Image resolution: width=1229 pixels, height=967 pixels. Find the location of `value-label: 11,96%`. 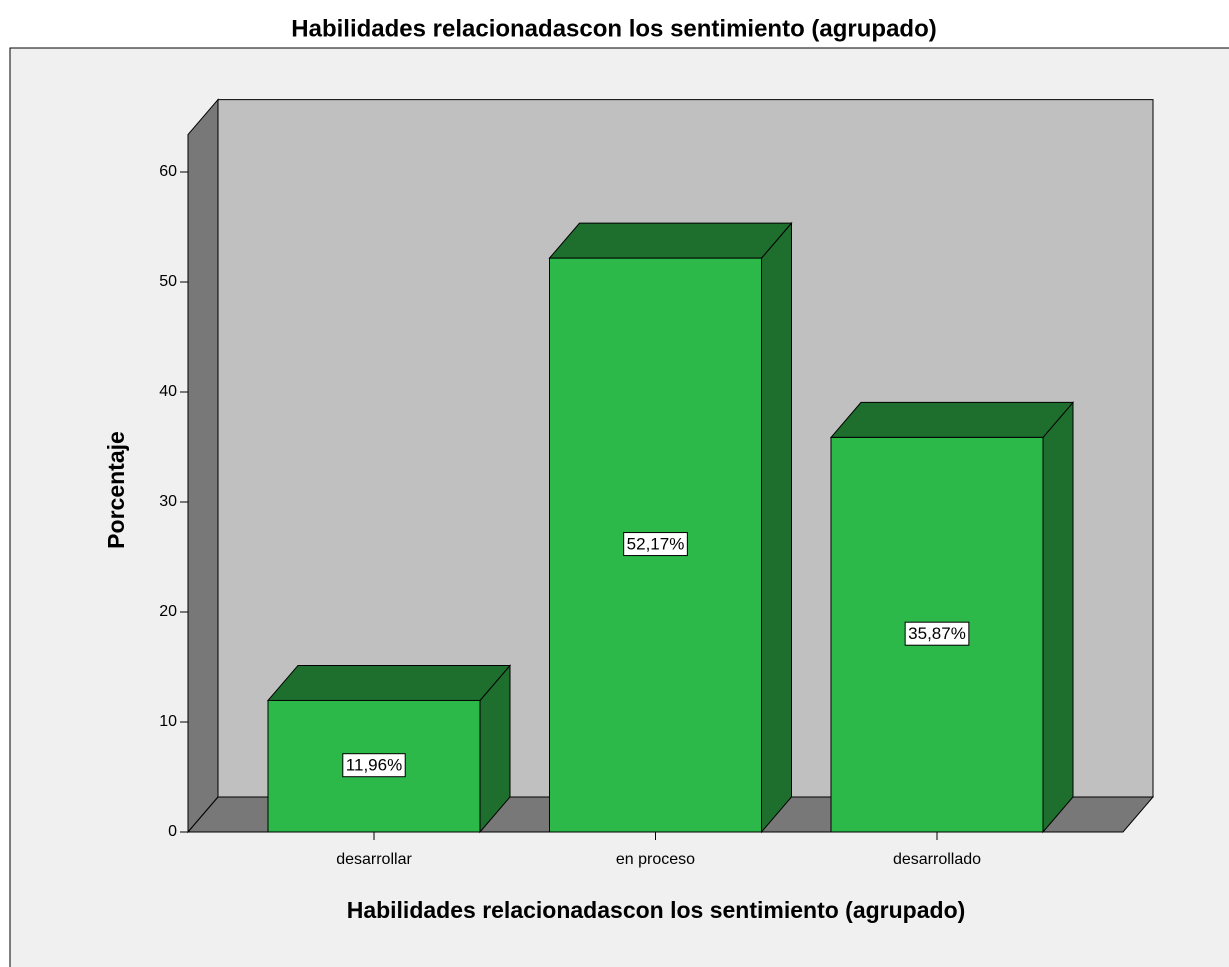

value-label: 11,96% is located at coordinates (374, 765).